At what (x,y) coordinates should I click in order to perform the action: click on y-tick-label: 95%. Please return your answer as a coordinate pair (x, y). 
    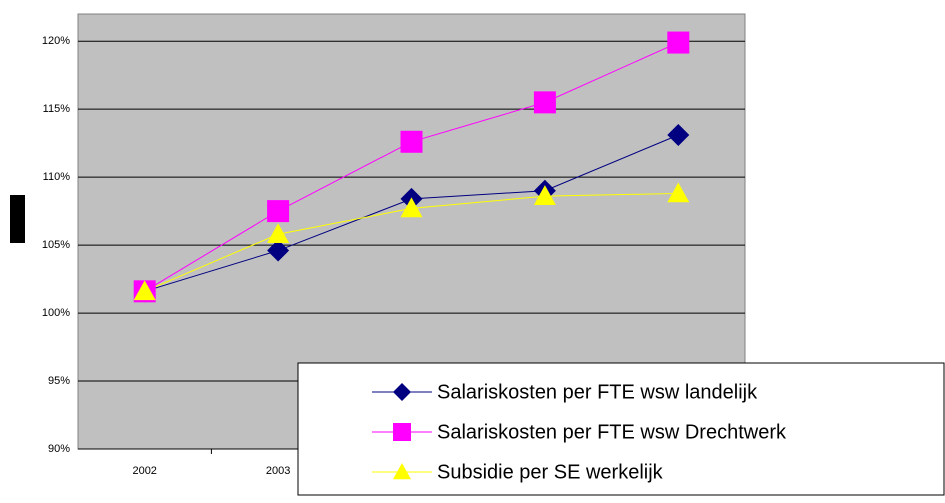
    Looking at the image, I should click on (59, 381).